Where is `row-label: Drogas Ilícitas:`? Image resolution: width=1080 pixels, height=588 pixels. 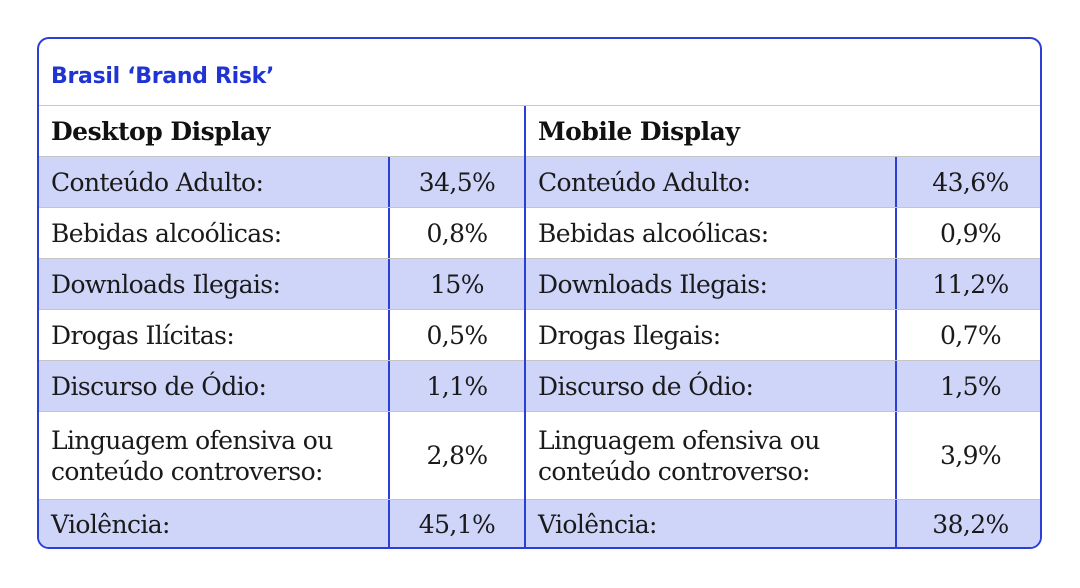
row-label: Drogas Ilícitas: is located at coordinates (143, 335).